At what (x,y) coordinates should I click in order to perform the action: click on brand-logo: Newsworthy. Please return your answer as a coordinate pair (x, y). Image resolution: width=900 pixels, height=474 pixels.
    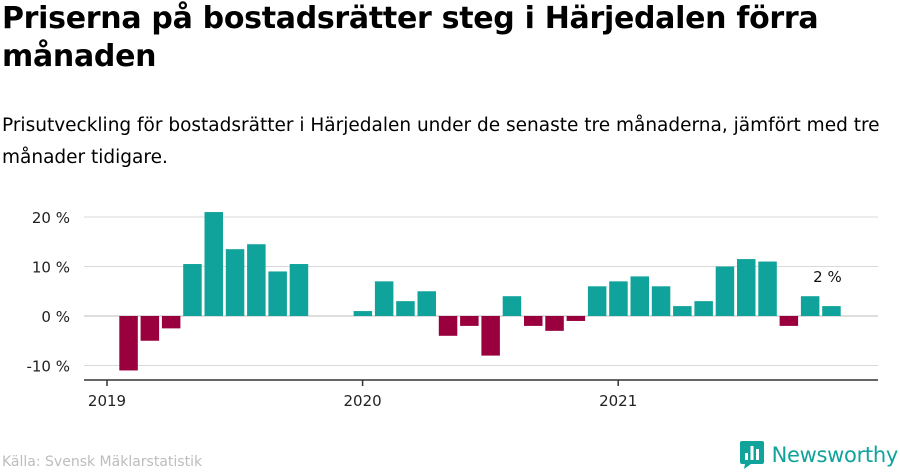
    Looking at the image, I should click on (818, 455).